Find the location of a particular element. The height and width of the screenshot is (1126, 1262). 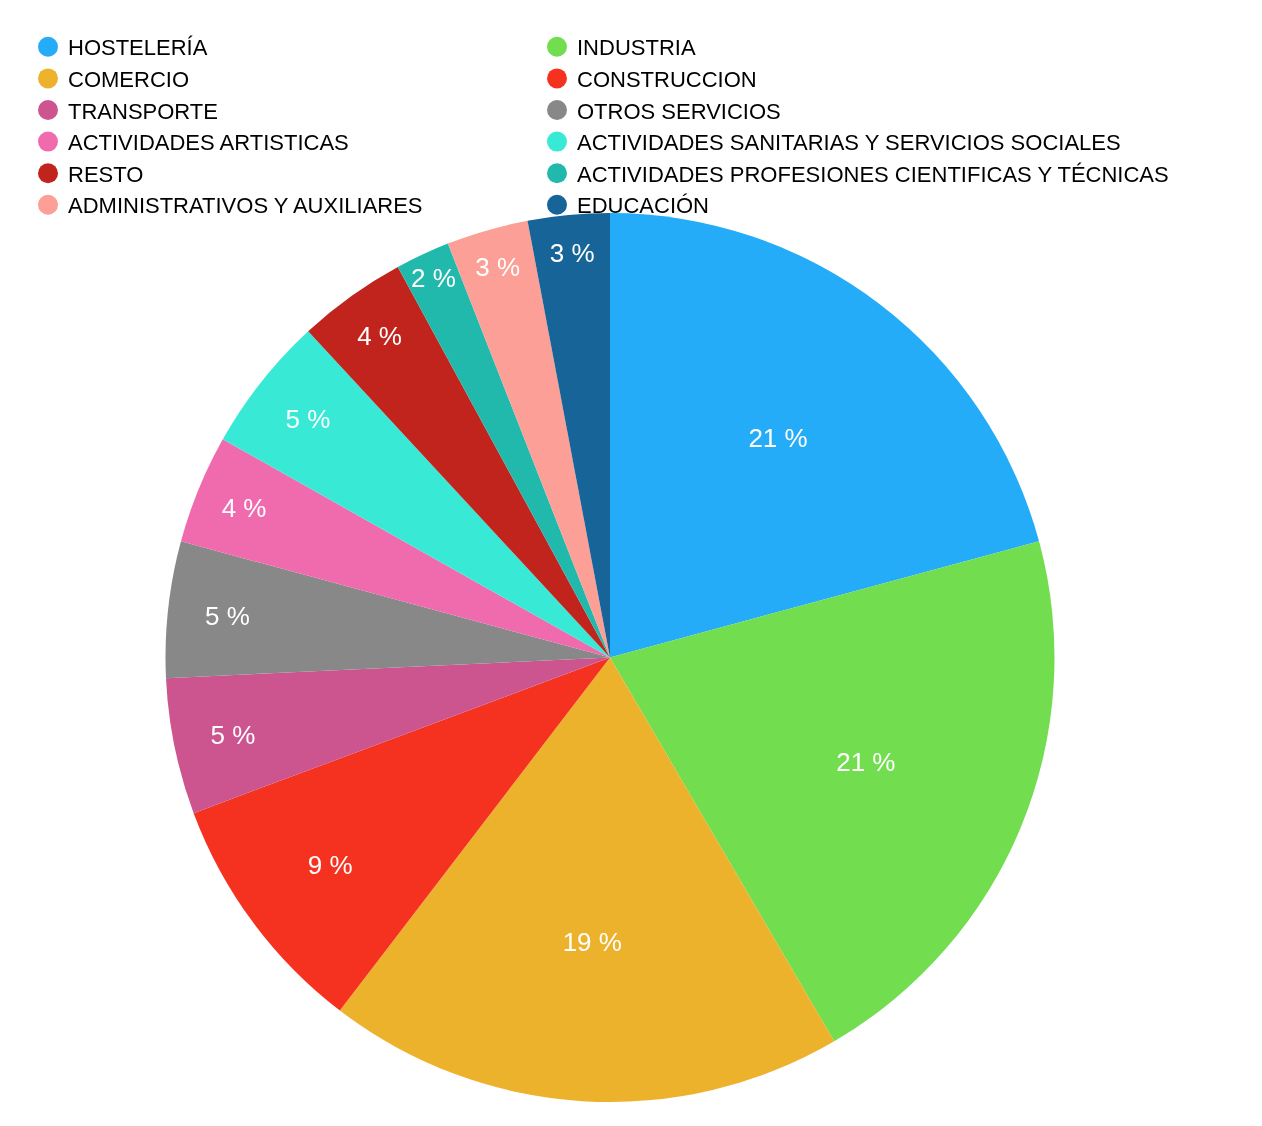

legend-label: CONSTRUCCION is located at coordinates (667, 79).